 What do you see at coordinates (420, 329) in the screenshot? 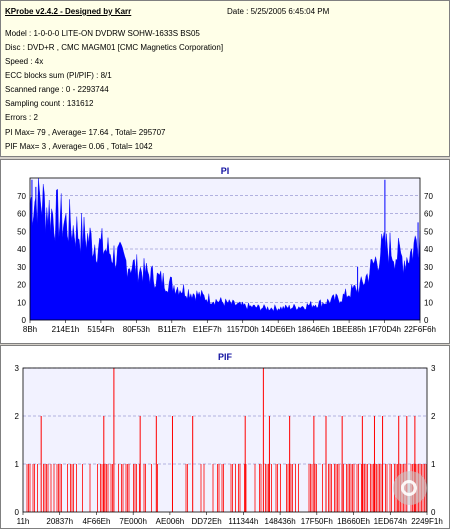
I see `pi-x-tick-label: 22F6F6h` at bounding box center [420, 329].